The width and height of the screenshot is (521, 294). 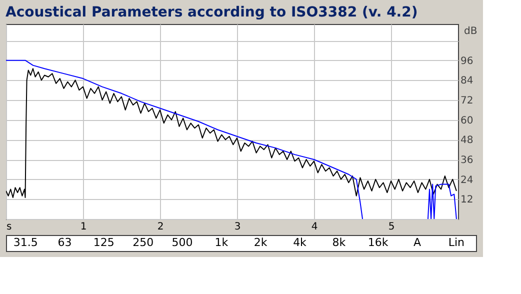 What do you see at coordinates (103, 242) in the screenshot?
I see `text: 125` at bounding box center [103, 242].